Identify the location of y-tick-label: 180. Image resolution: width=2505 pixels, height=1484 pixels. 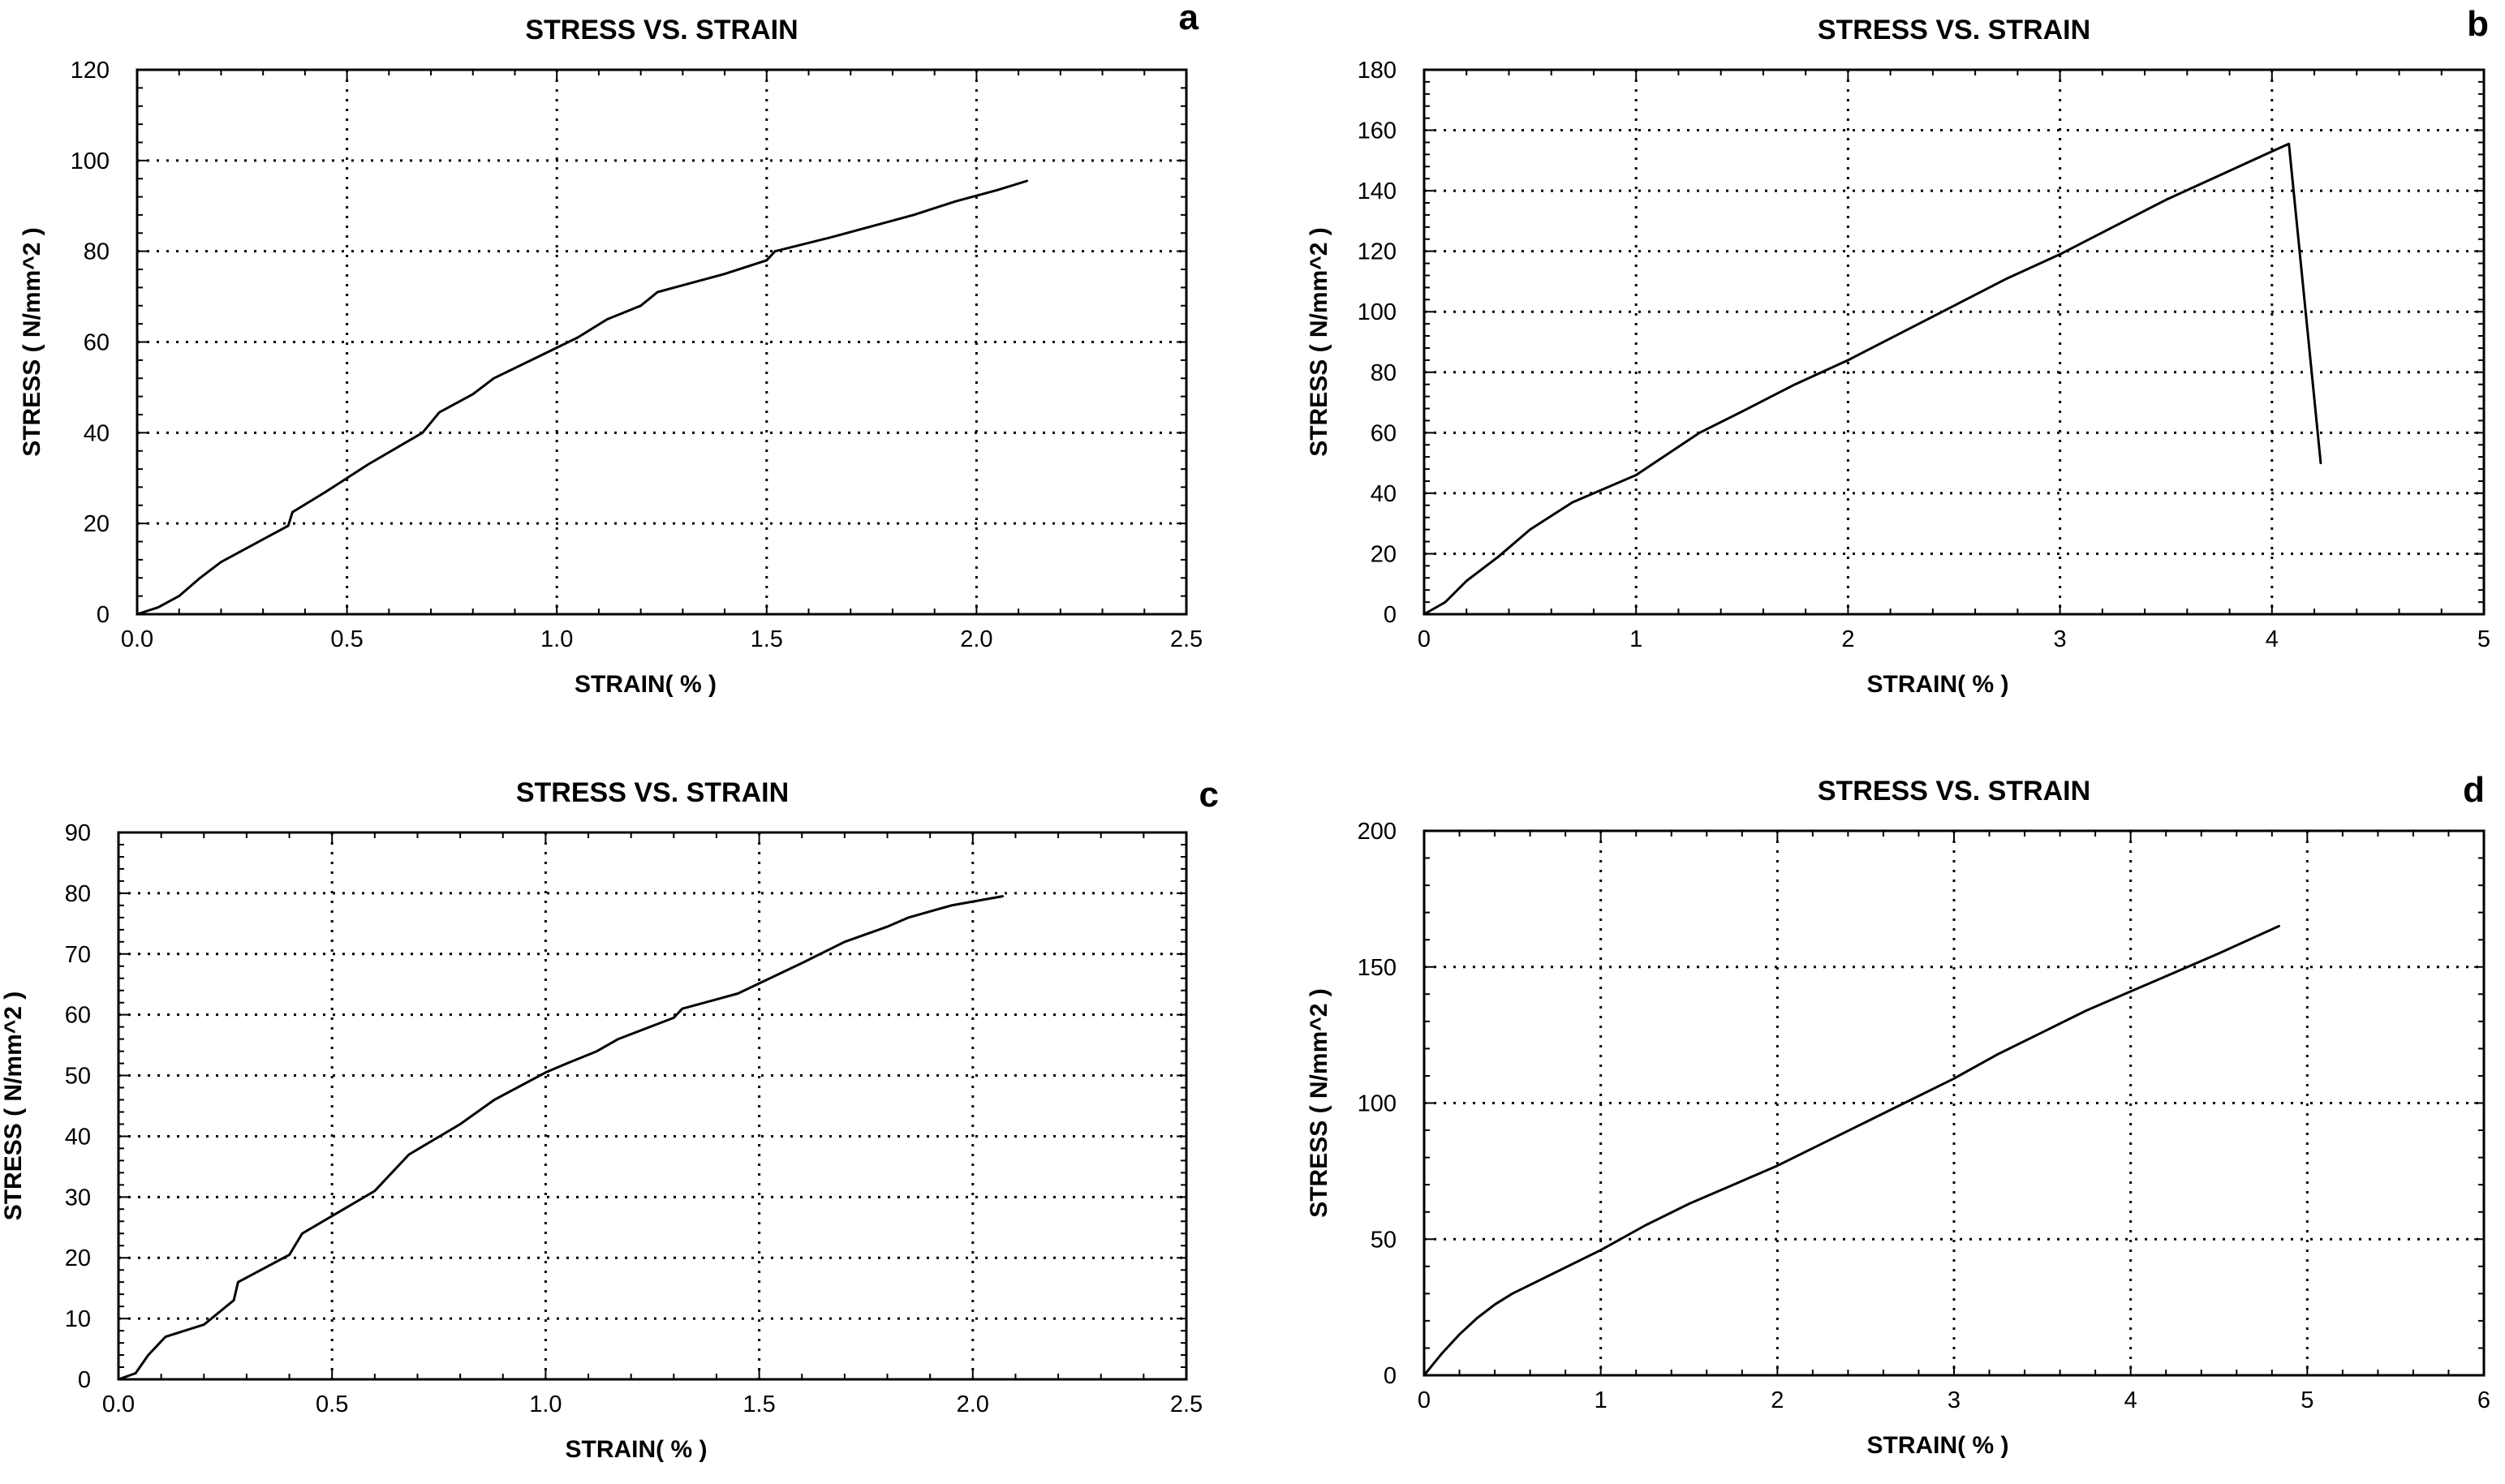
(1377, 71).